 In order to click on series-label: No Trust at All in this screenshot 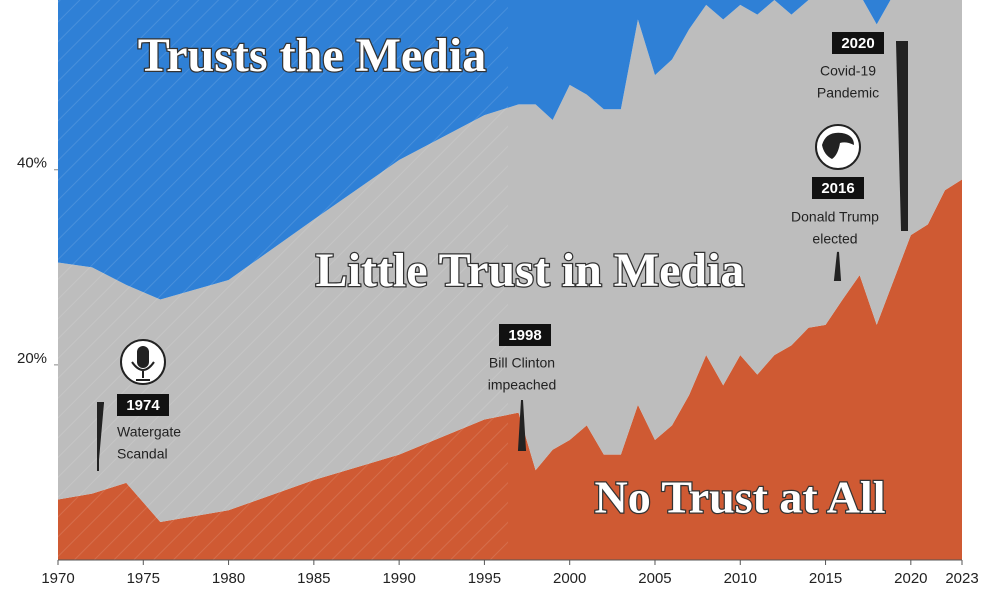, I will do `click(740, 497)`.